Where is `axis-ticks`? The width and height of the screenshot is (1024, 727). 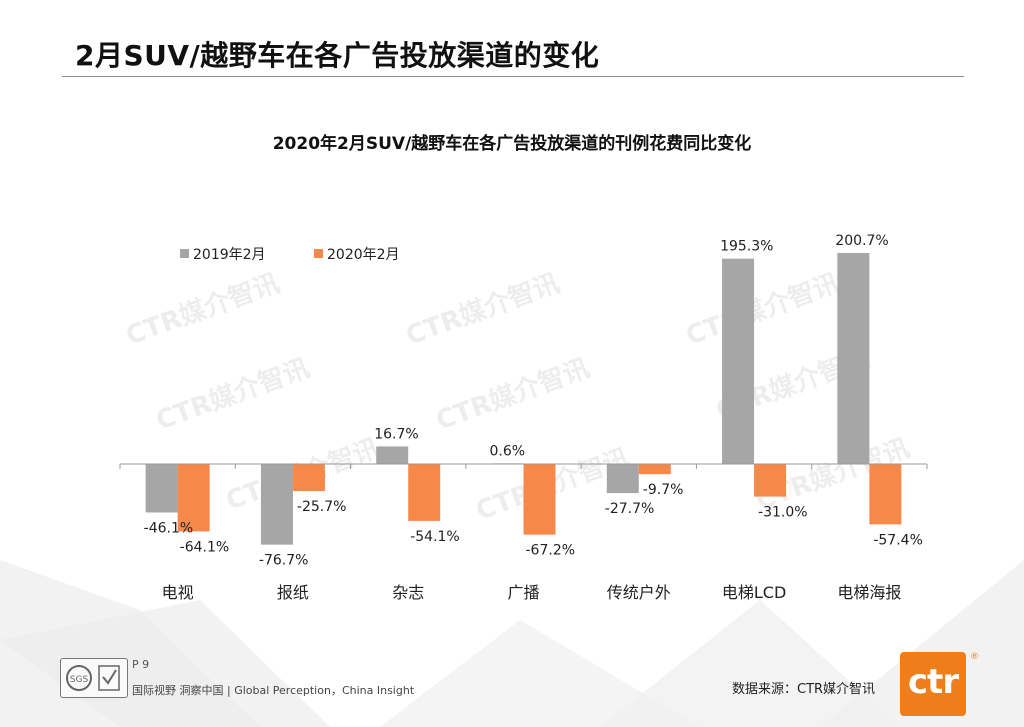 axis-ticks is located at coordinates (523, 466).